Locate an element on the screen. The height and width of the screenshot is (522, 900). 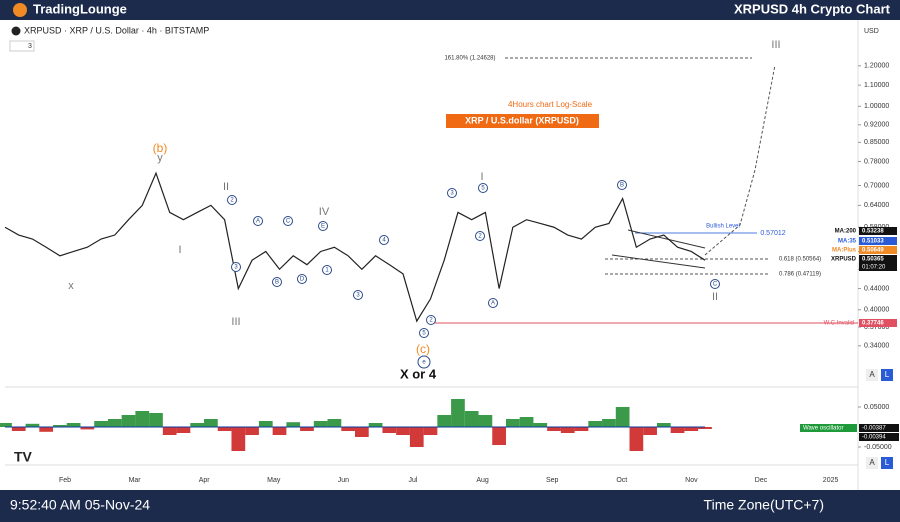
scale-button-label: A is located at coordinates (872, 462).